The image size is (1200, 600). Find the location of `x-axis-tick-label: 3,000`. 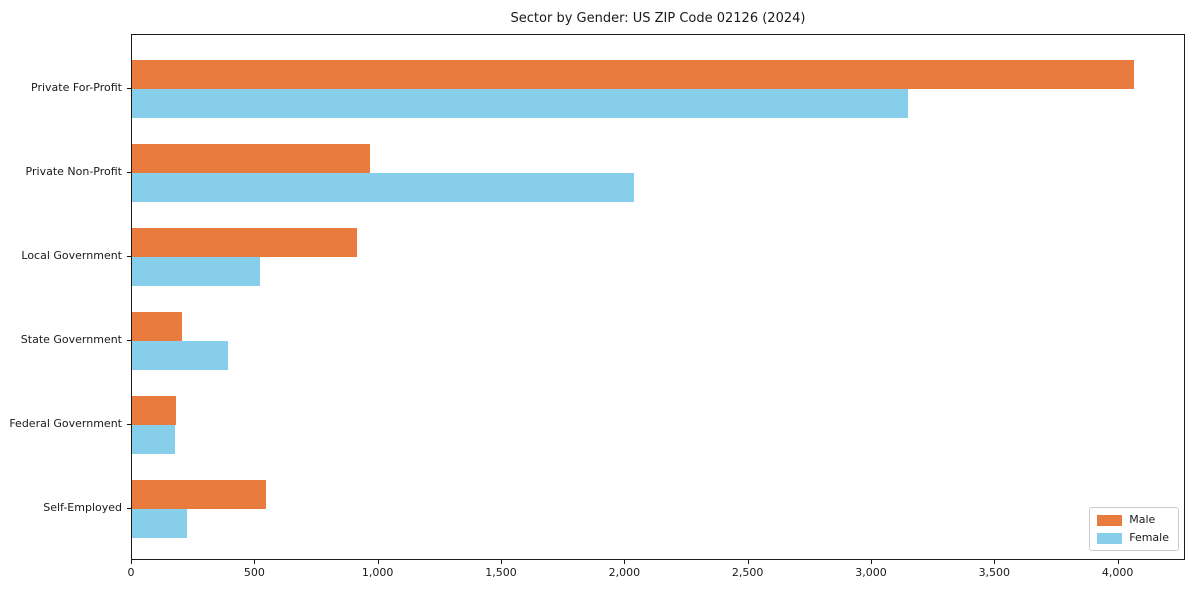

x-axis-tick-label: 3,000 is located at coordinates (871, 572).